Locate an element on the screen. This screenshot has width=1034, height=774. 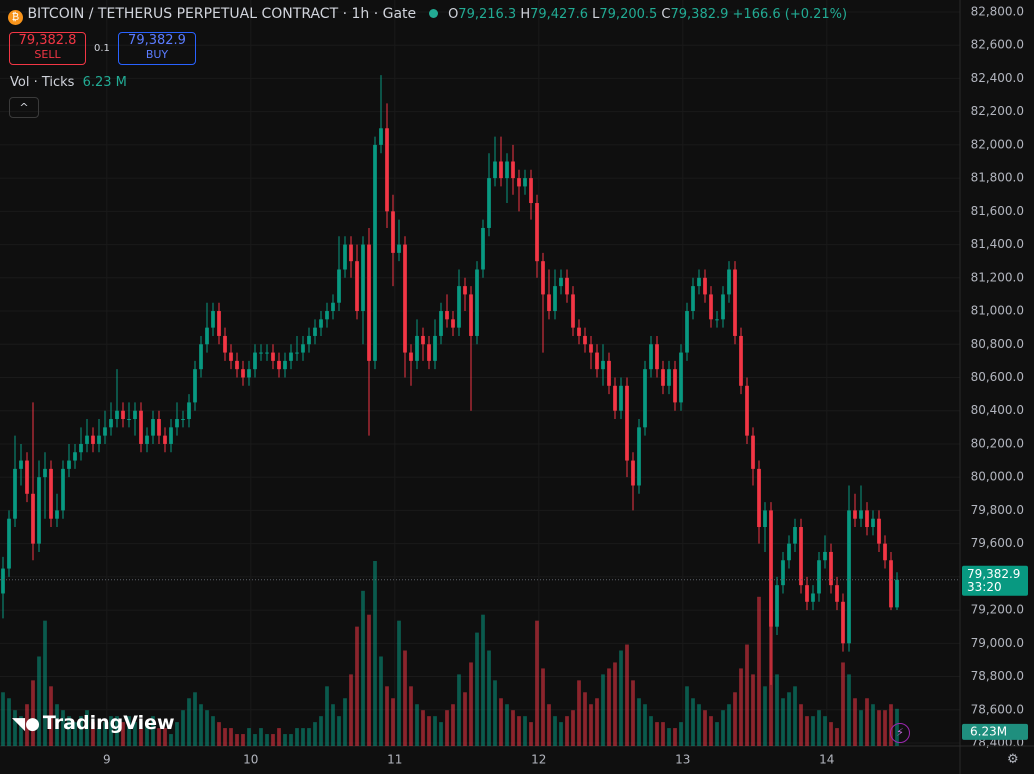
y-tick-label: 80,400.0 is located at coordinates (997, 410).